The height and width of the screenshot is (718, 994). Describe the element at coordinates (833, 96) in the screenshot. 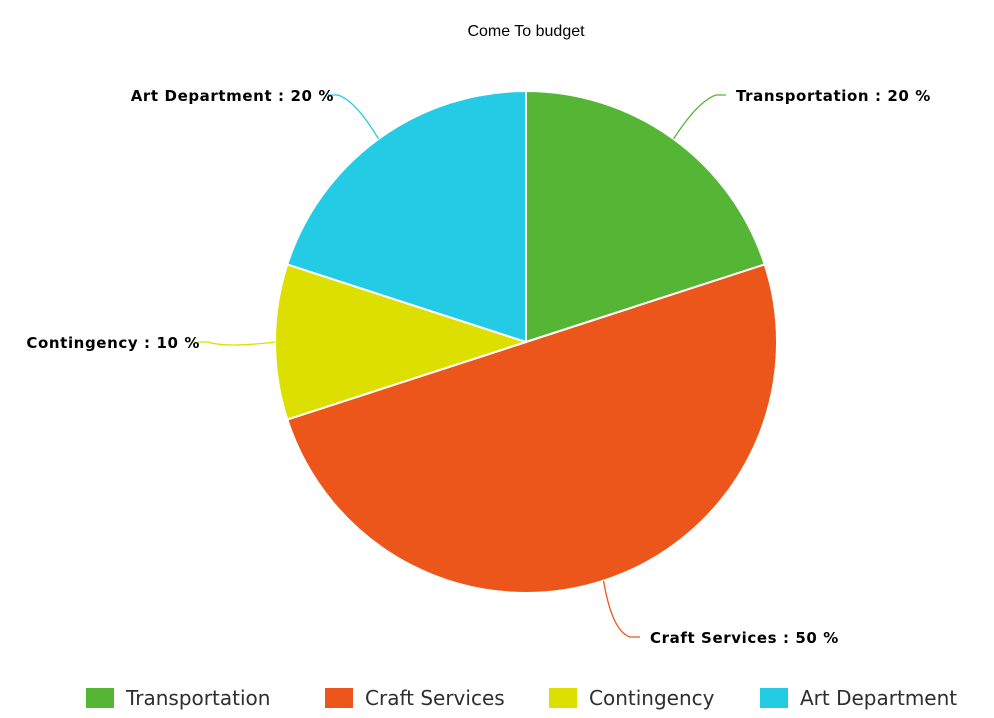

I see `data-label-transportation: Transportation : 20 %` at that location.